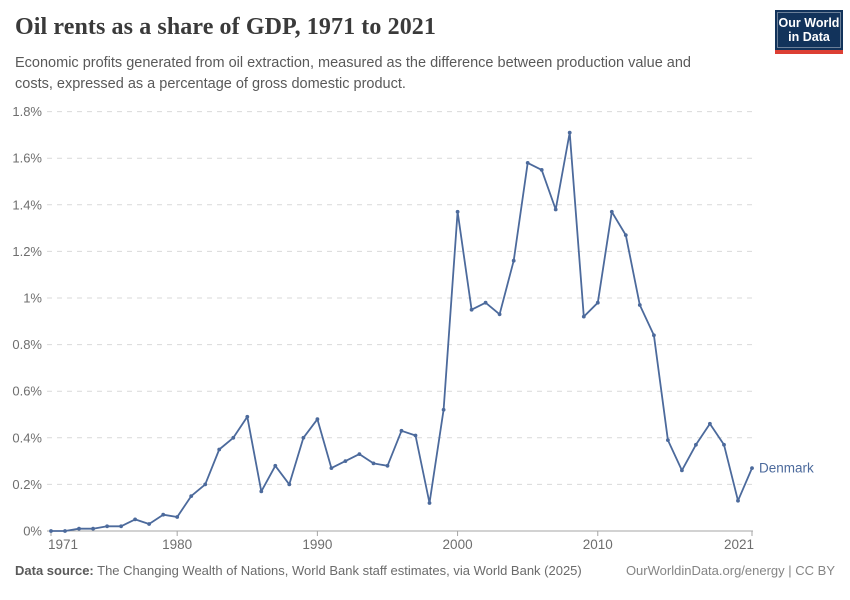  I want to click on y-tick-label: 1.2%, so click(27, 251).